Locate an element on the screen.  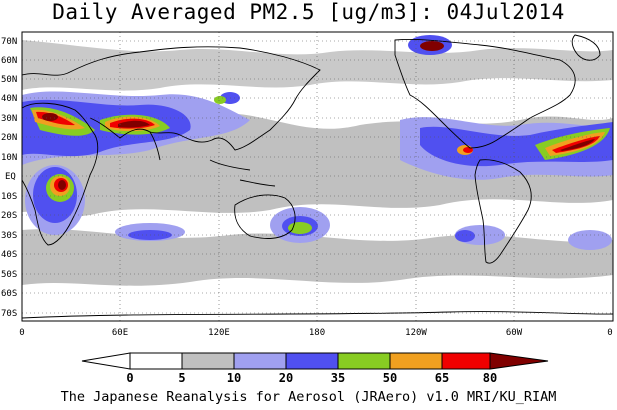
lon-tick: 60W is located at coordinates (514, 333).